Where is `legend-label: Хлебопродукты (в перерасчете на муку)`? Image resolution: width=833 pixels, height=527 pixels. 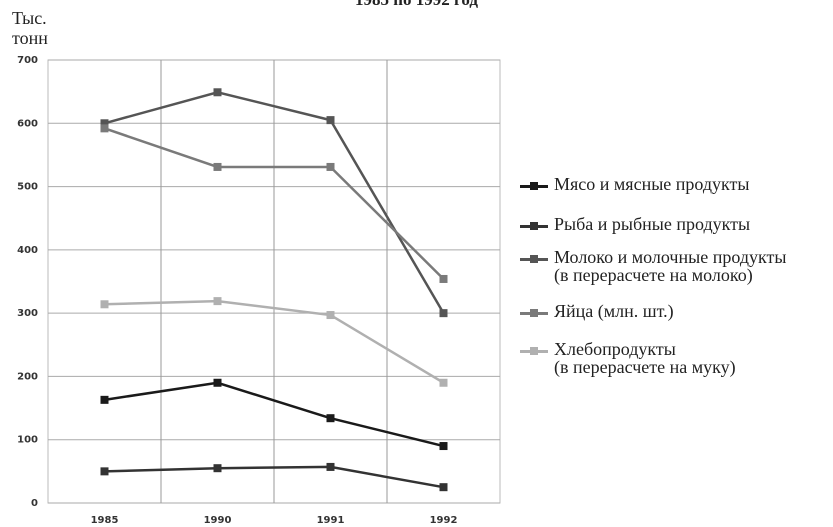
legend-label: Хлебопродукты (в перерасчете на муку) is located at coordinates (645, 358).